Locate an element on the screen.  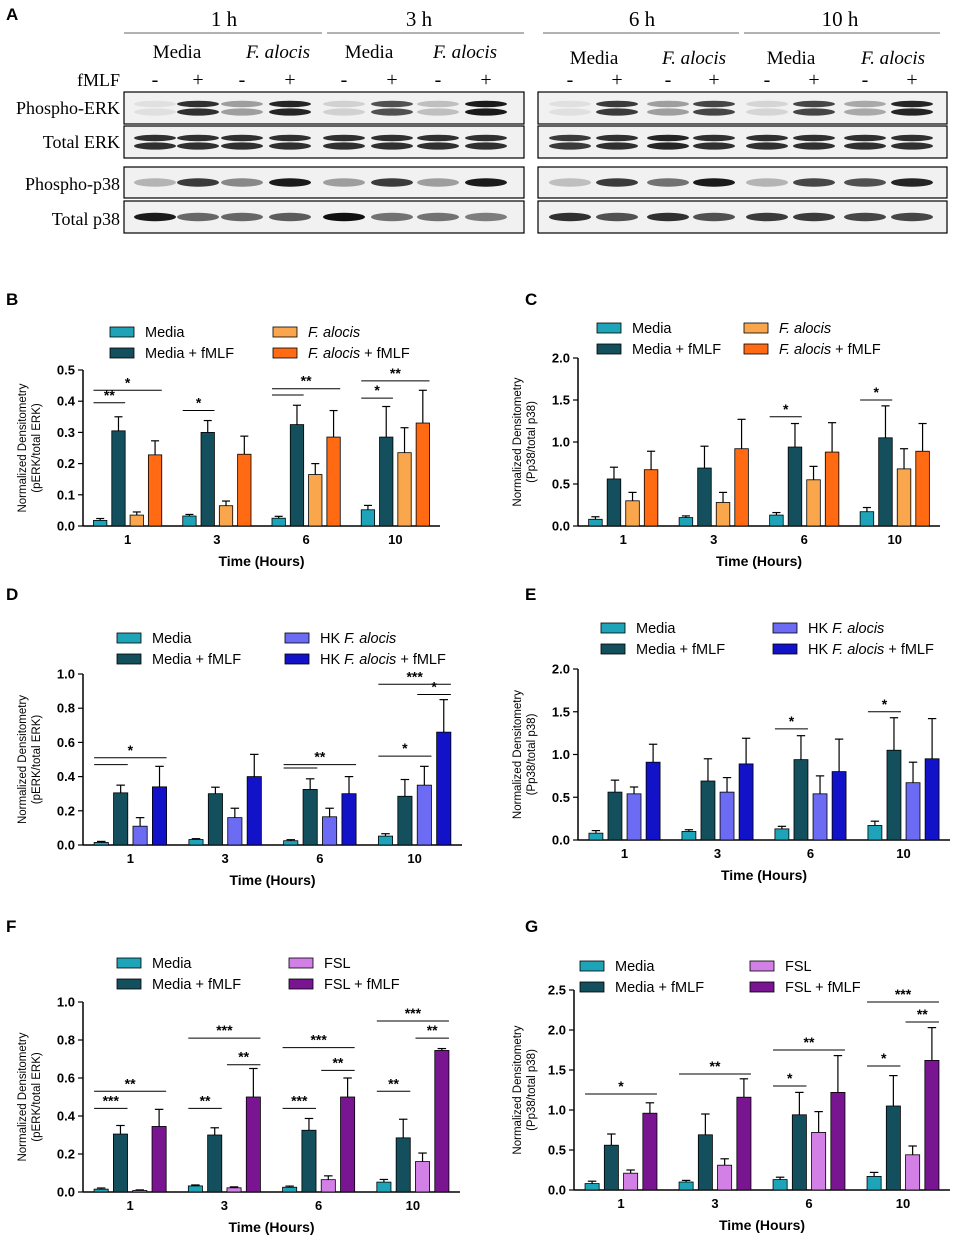
y-axis-label: (Pp38/total p38) is located at coordinates (532, 1090).